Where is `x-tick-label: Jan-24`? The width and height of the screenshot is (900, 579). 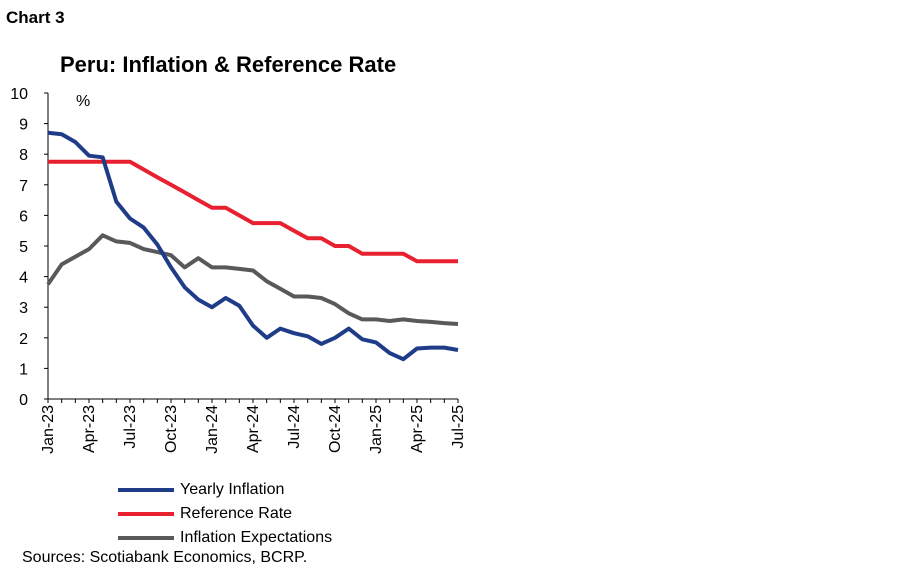
x-tick-label: Jan-24 is located at coordinates (212, 429).